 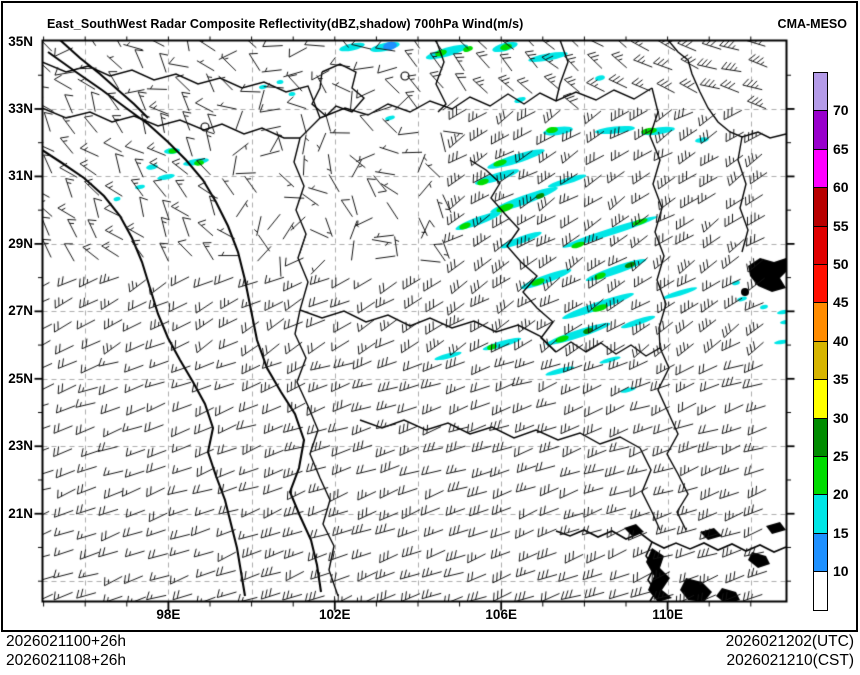 I want to click on init-time-utc: 2026021100+26h, so click(x=66, y=641).